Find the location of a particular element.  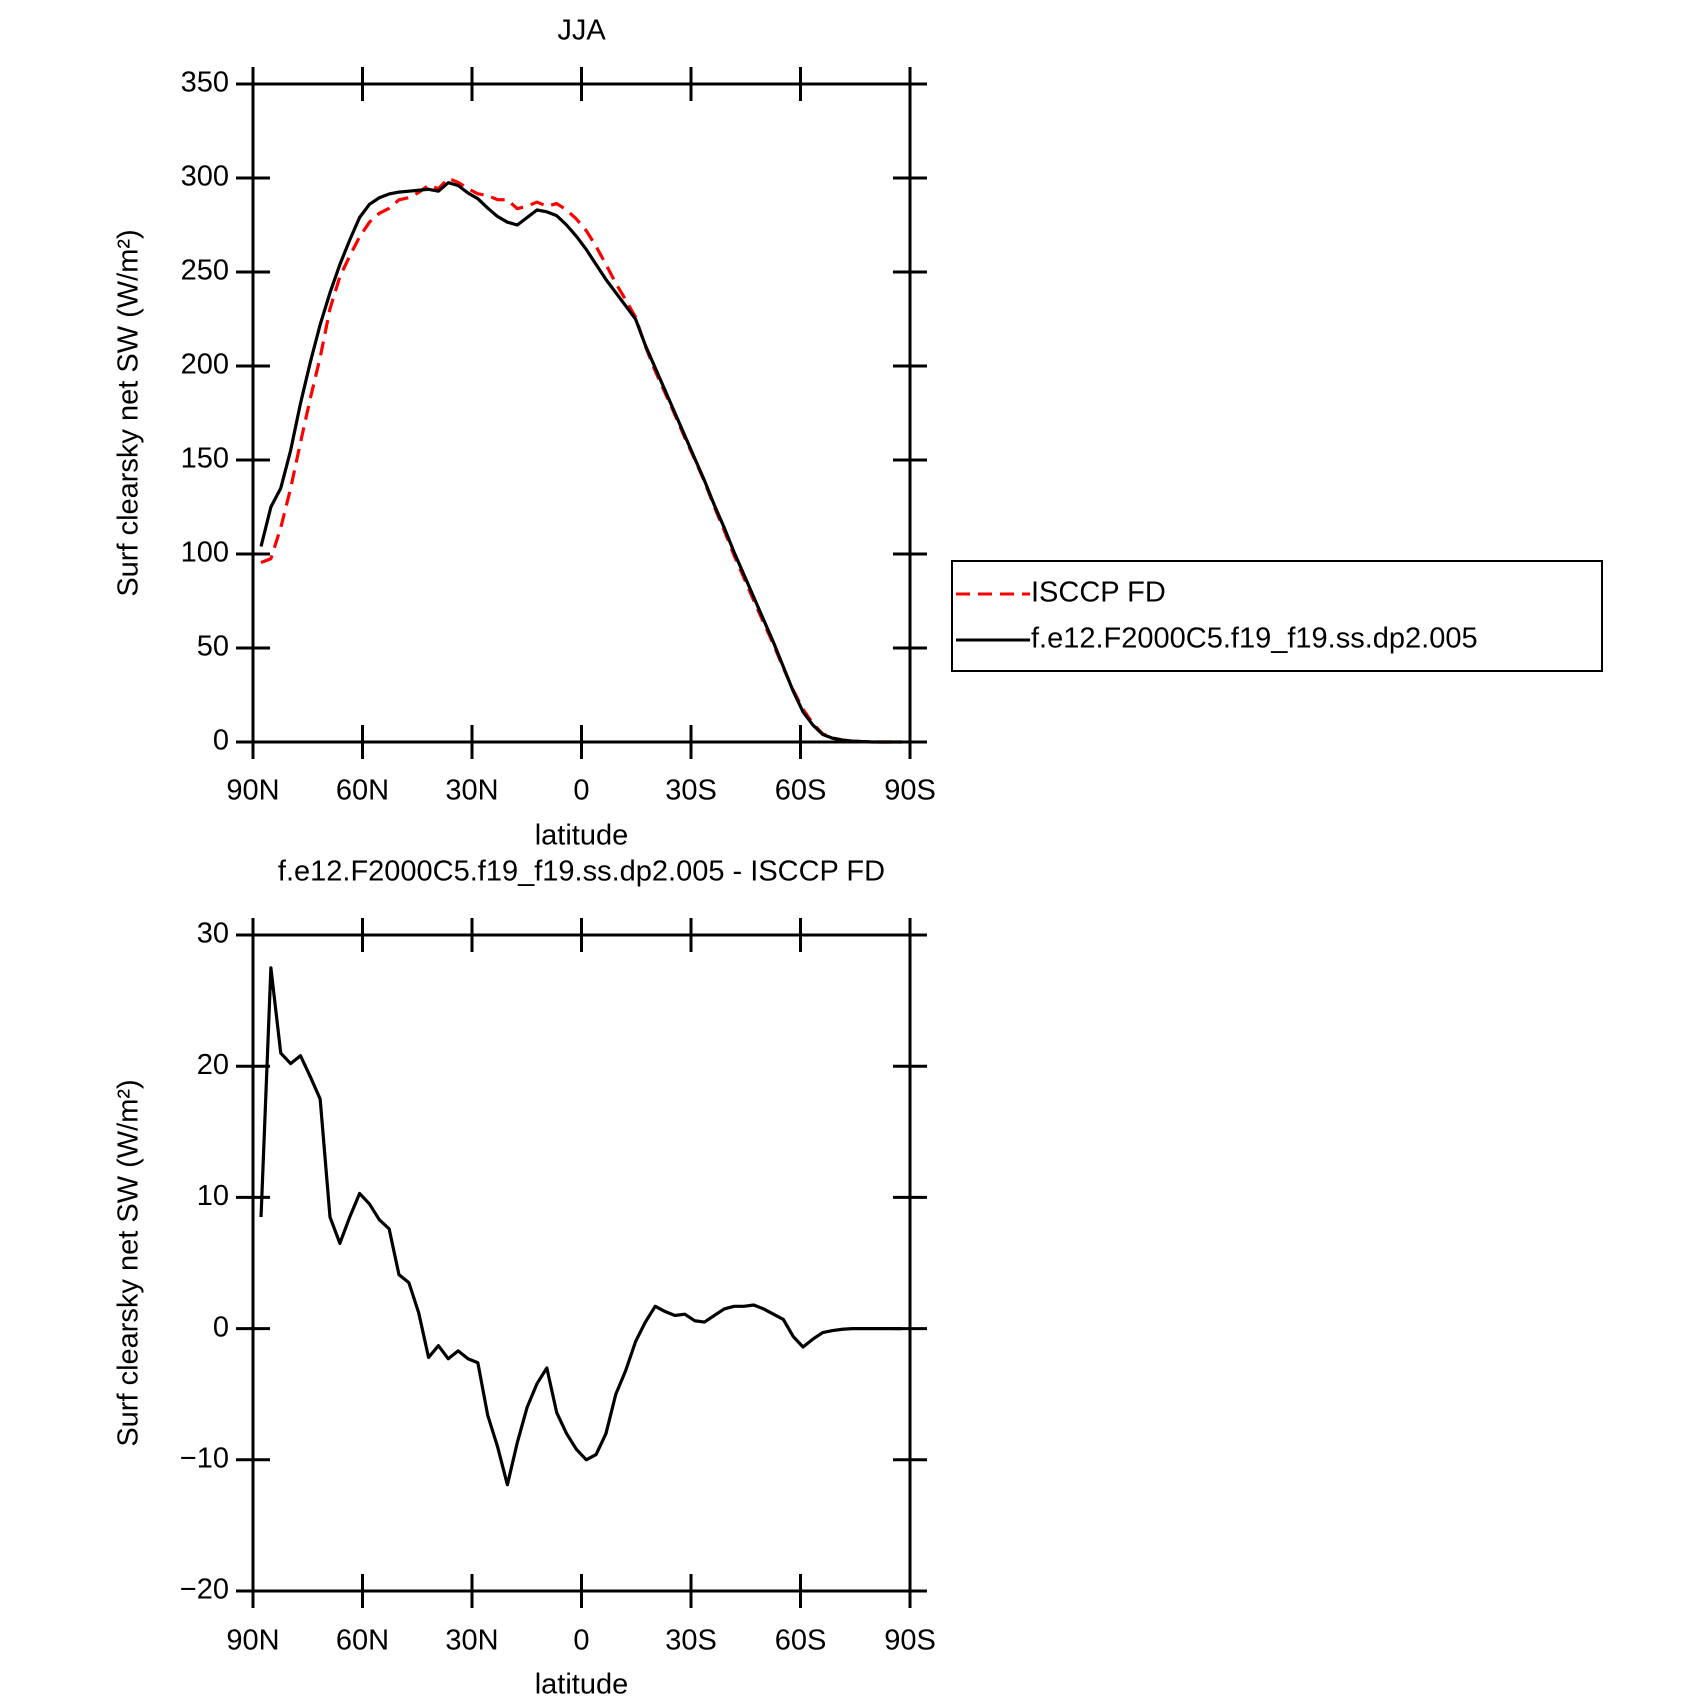

legend-label: f.e12.F2000C5.f19_f19.ss.dp2.005 is located at coordinates (1254, 639).